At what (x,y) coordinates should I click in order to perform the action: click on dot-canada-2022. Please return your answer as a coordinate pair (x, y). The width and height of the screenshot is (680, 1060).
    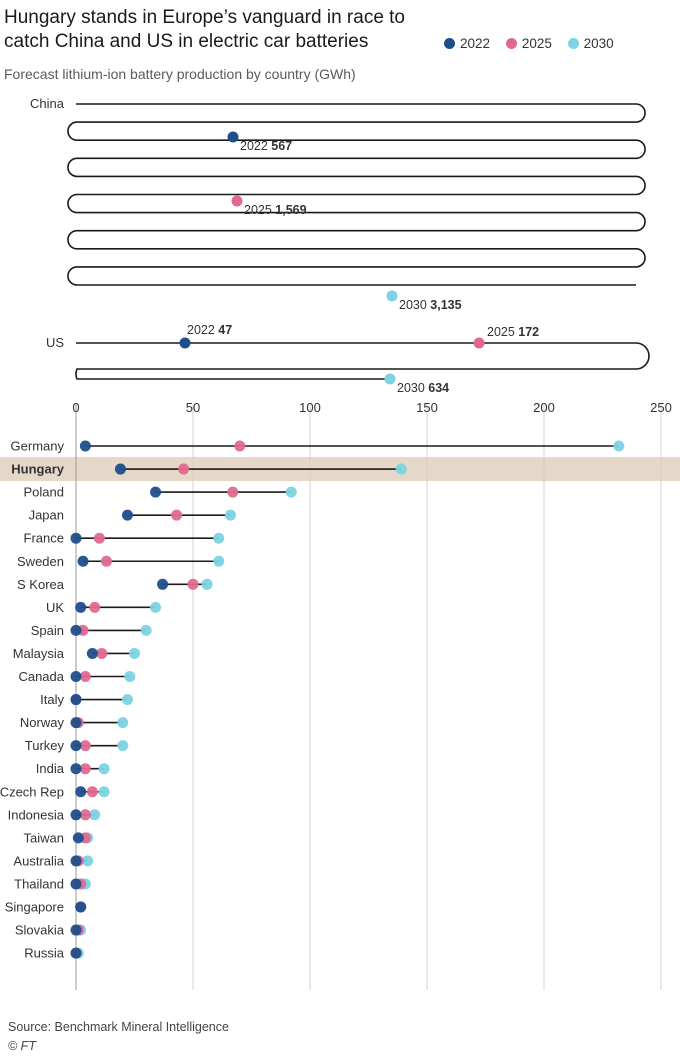
    Looking at the image, I should click on (76, 676).